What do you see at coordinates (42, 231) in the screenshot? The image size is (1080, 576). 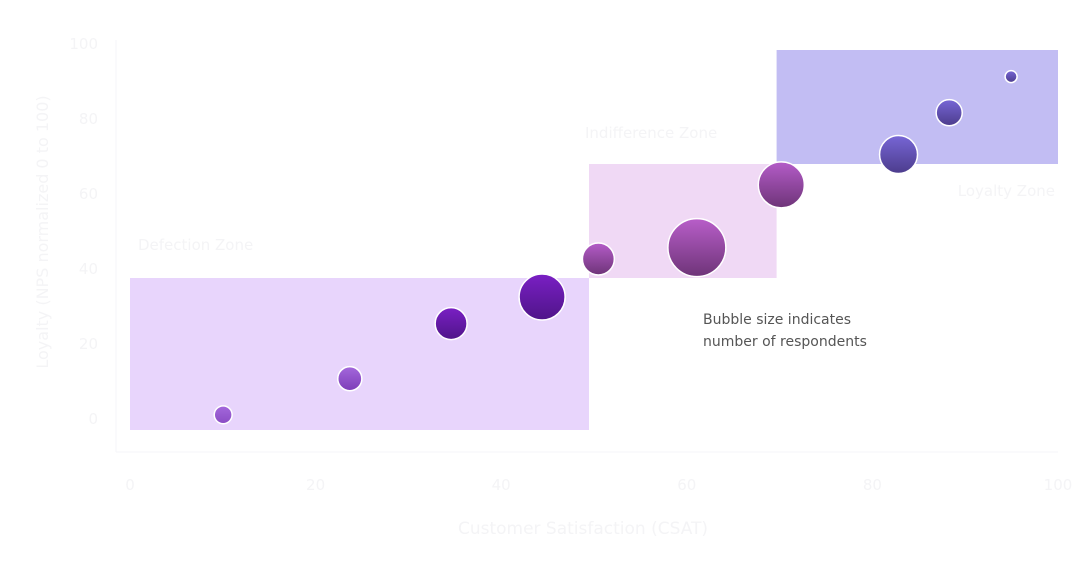 I see `y-axis-label: Loyalty (NPS normalized 0 to 100)` at bounding box center [42, 231].